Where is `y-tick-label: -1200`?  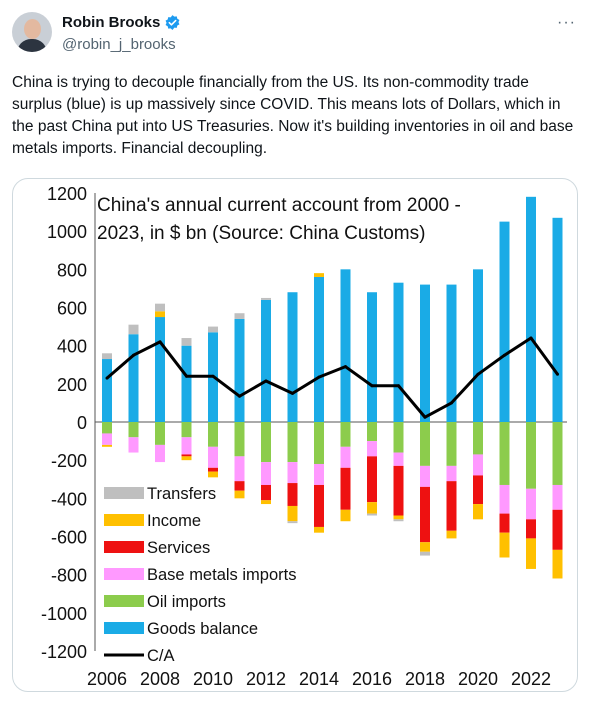 y-tick-label: -1200 is located at coordinates (64, 652).